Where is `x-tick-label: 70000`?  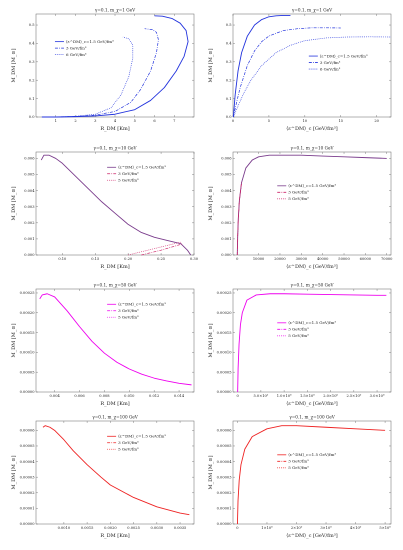 x-tick-label: 70000 is located at coordinates (387, 259).